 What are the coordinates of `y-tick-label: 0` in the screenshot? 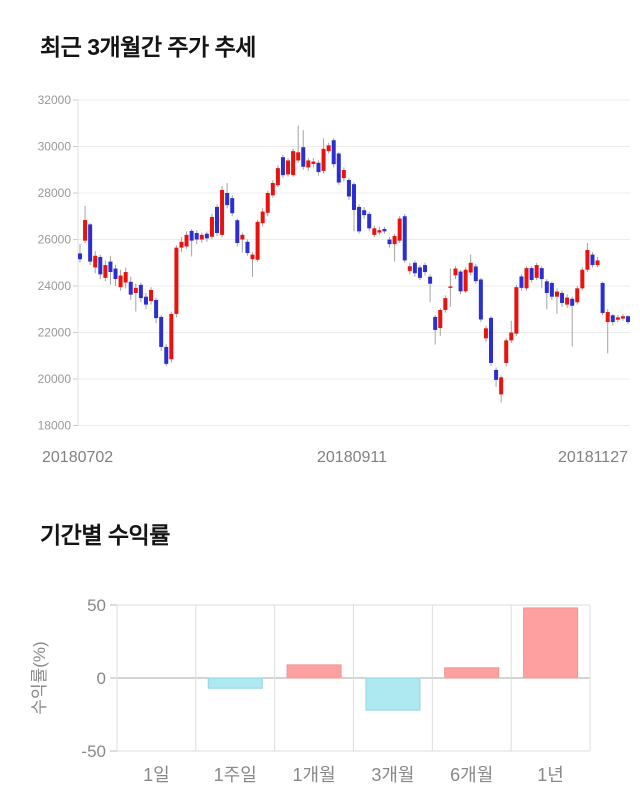 It's located at (101, 678).